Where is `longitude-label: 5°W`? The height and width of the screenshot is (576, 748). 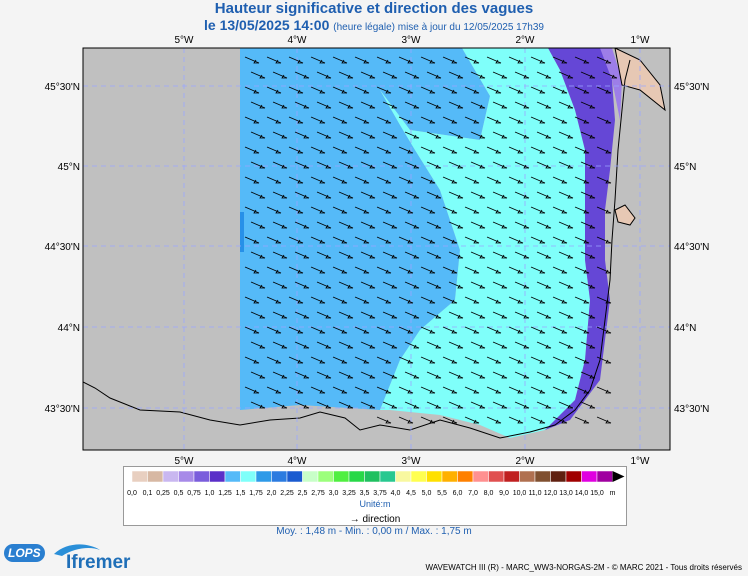
longitude-label: 5°W is located at coordinates (185, 40).